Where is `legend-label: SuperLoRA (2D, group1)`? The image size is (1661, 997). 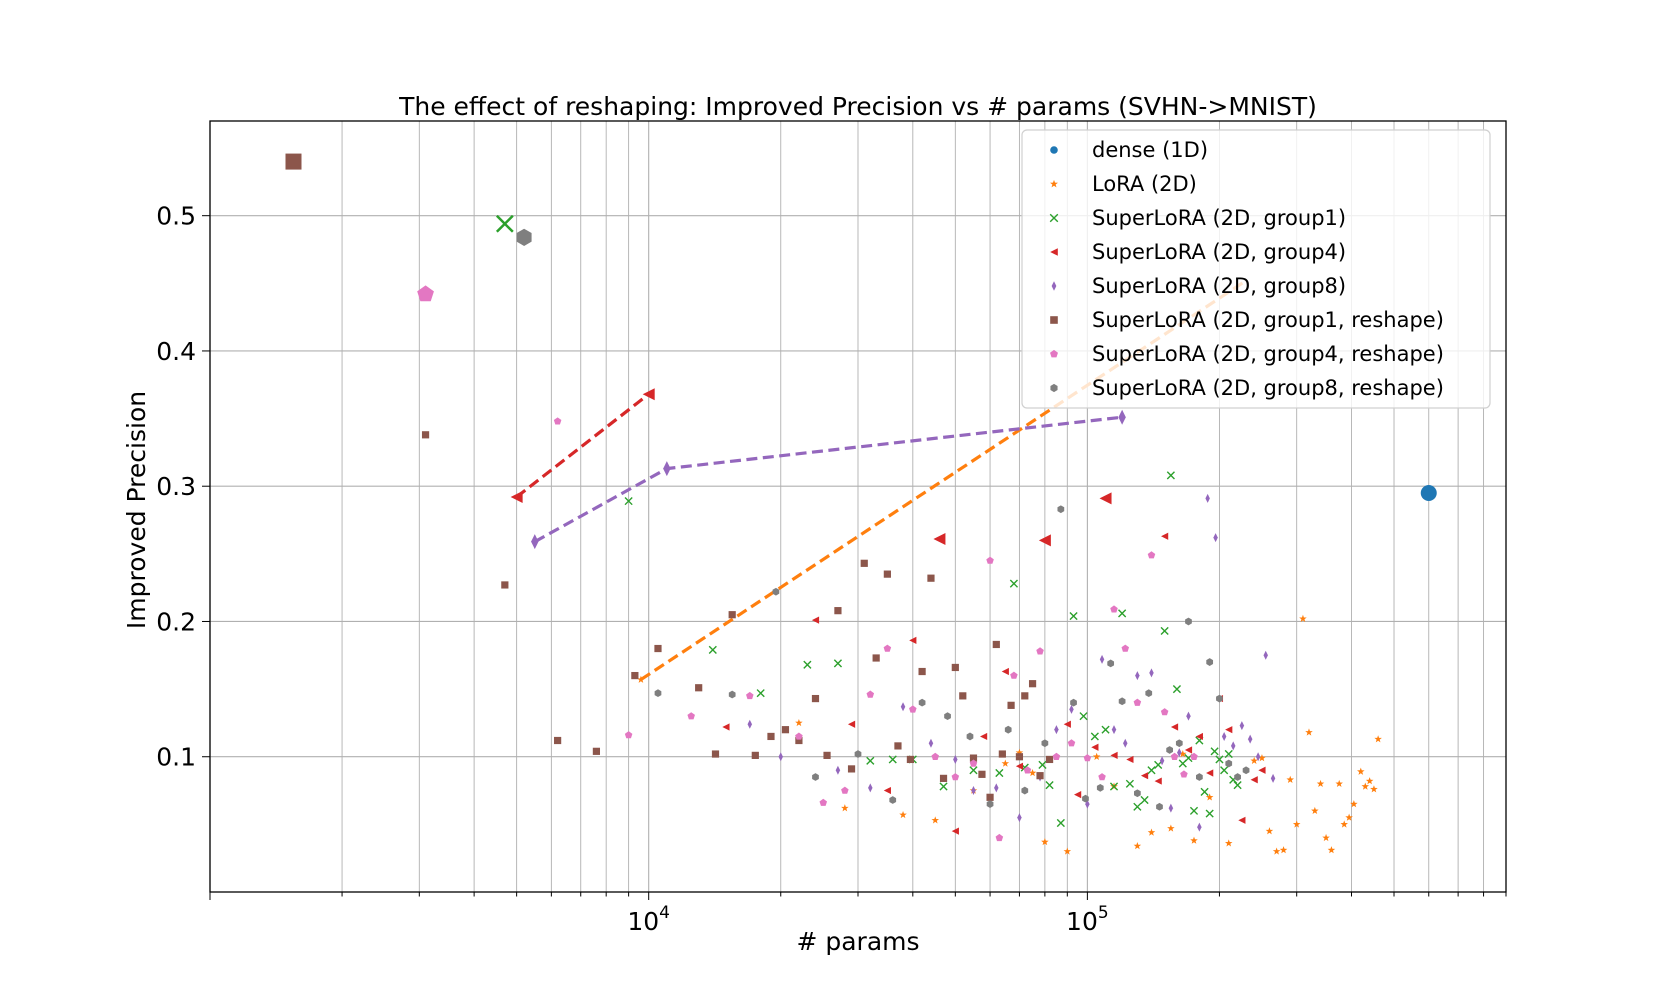
legend-label: SuperLoRA (2D, group1) is located at coordinates (1219, 218).